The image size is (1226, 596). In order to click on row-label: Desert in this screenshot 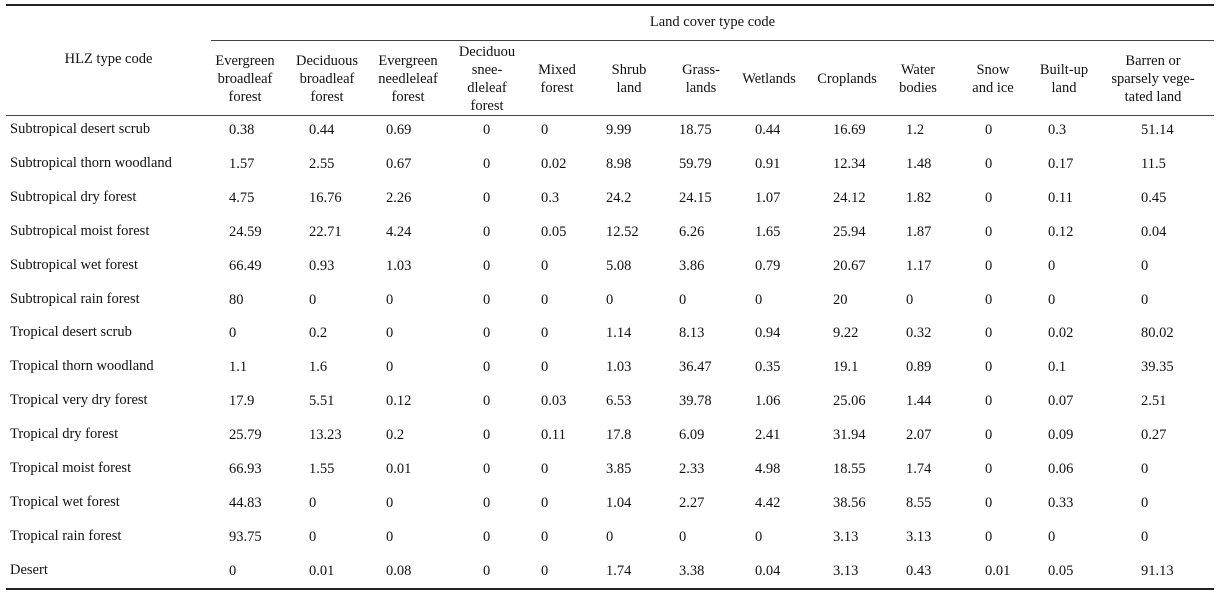, I will do `click(29, 569)`.